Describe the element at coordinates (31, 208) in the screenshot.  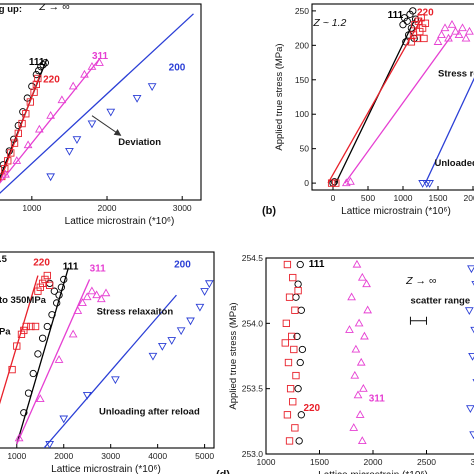
I see `panel-a-xtick-label: 1000` at that location.